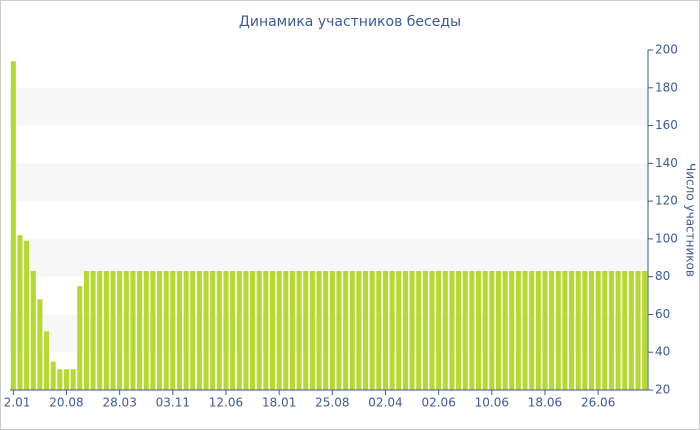  Describe the element at coordinates (66, 403) in the screenshot. I see `x-tick-label: 20.08` at that location.